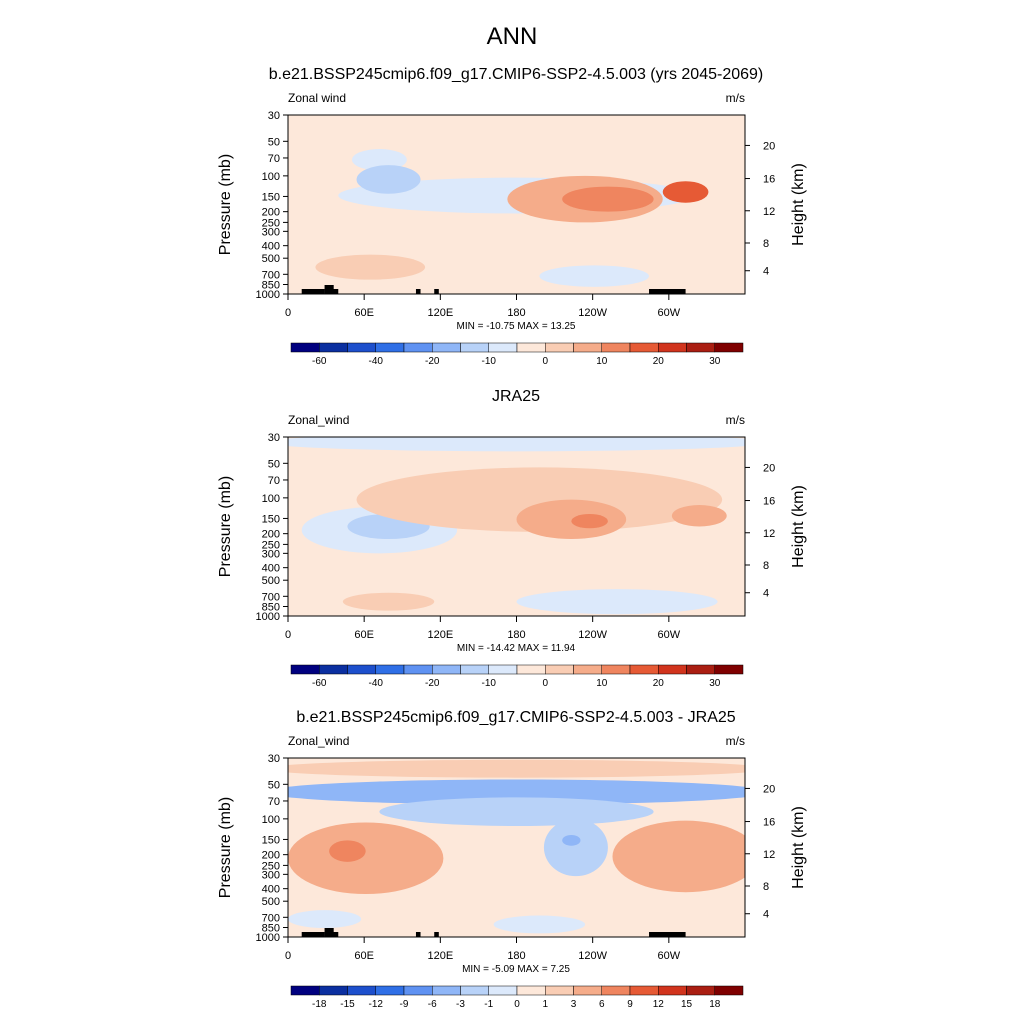  I want to click on x-tick-label: 180, so click(516, 956).